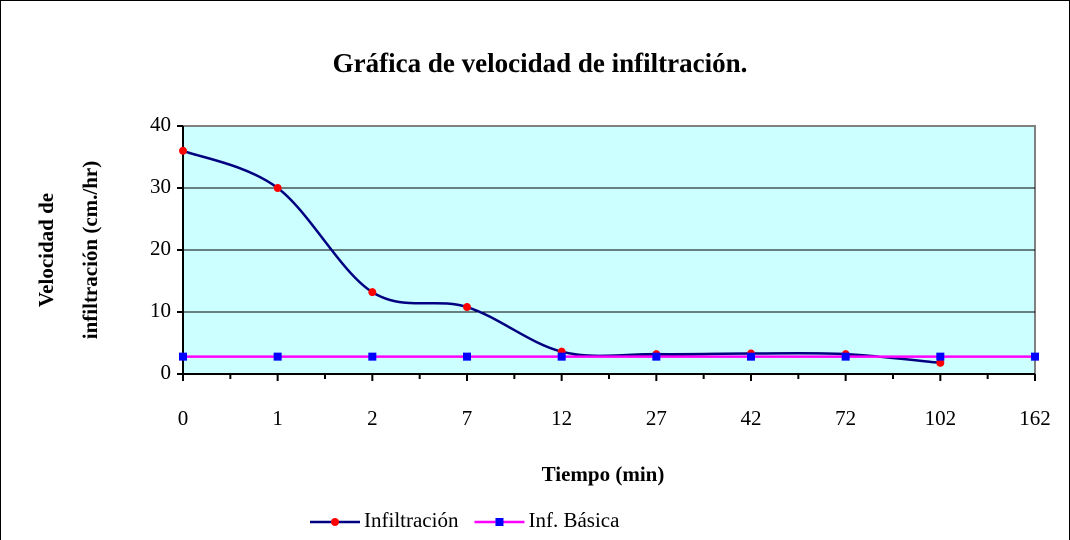 Image resolution: width=1070 pixels, height=540 pixels. I want to click on y-tick-label: 30, so click(160, 186).